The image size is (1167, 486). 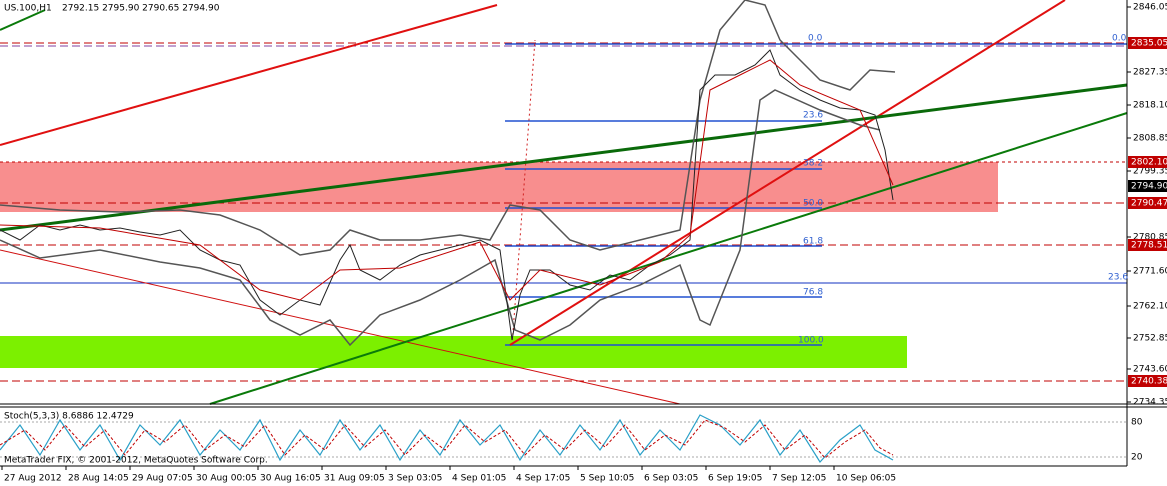 What do you see at coordinates (813, 293) in the screenshot?
I see `fib-label: 76.8` at bounding box center [813, 293].